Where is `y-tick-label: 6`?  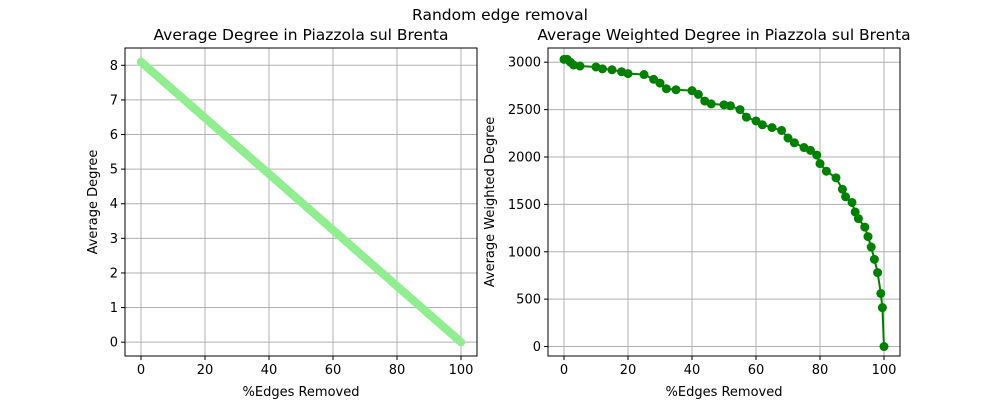 y-tick-label: 6 is located at coordinates (114, 135).